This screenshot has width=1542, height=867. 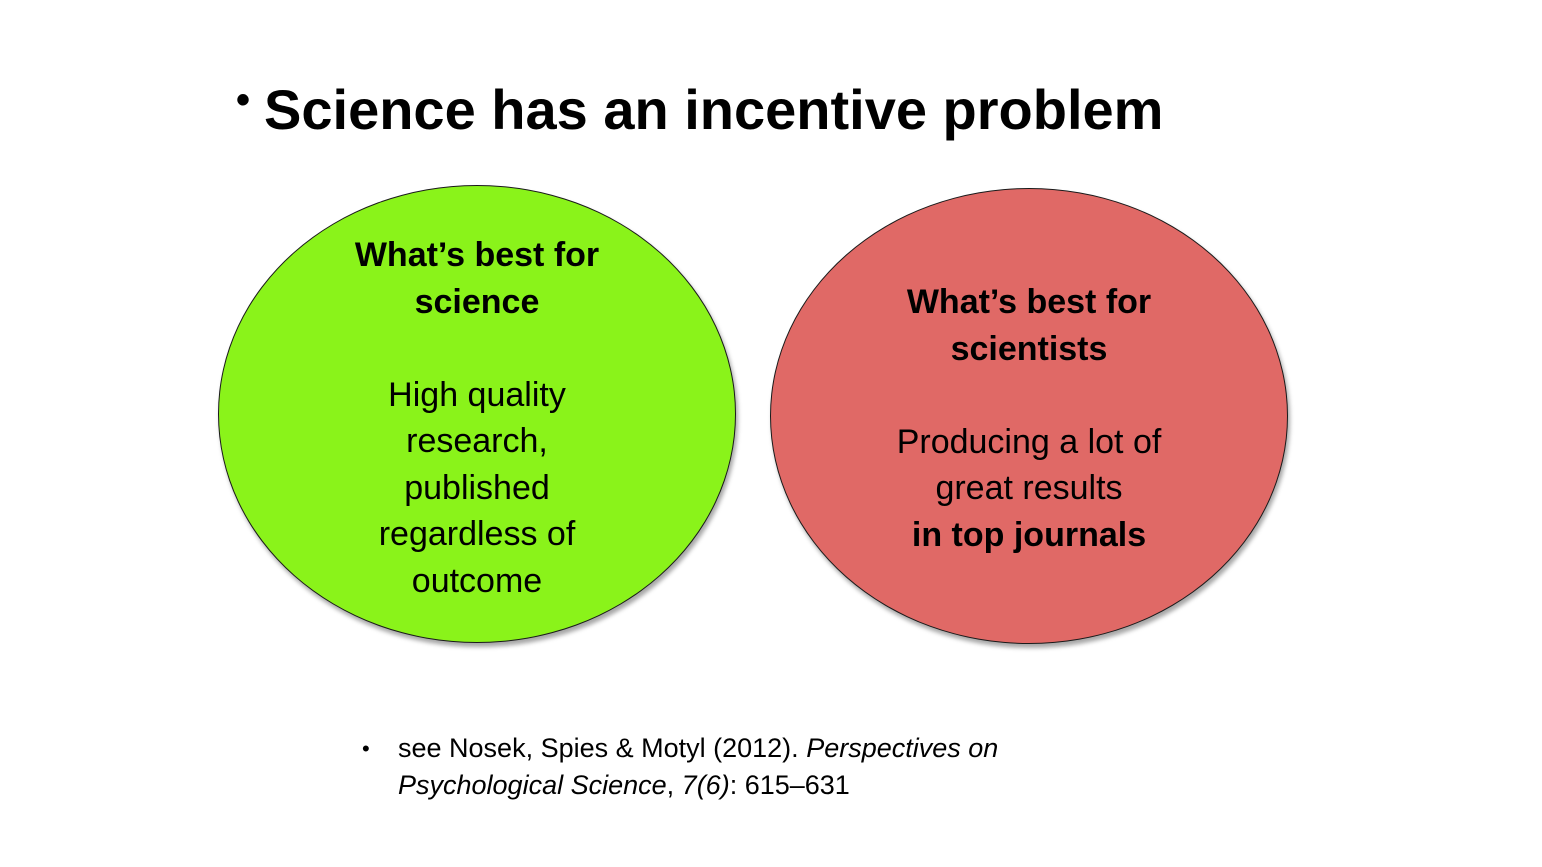 I want to click on scientists-body-line-1: Producing a lot of, so click(x=1029, y=441).